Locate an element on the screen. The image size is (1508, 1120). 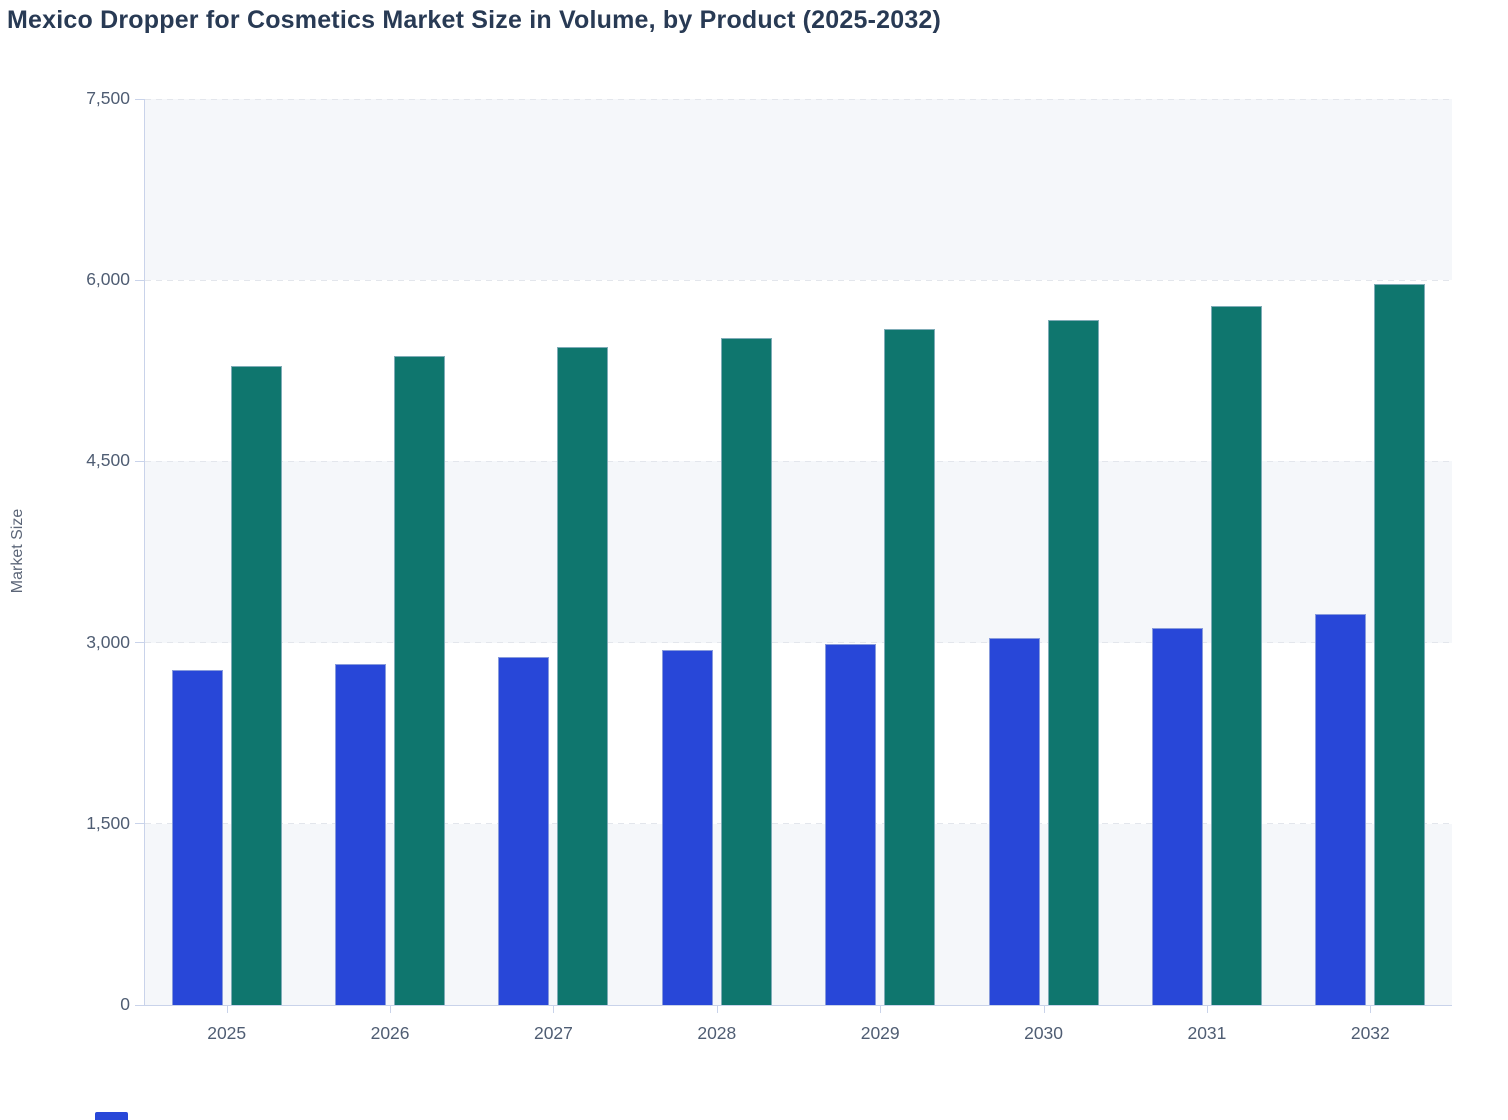
legend-swatch is located at coordinates (111, 1116).